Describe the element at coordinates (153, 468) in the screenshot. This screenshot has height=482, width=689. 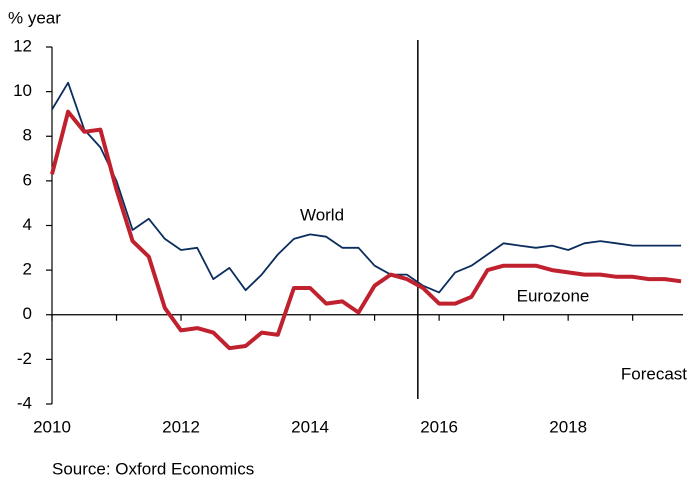
I see `source: Source: Oxford Economics` at that location.